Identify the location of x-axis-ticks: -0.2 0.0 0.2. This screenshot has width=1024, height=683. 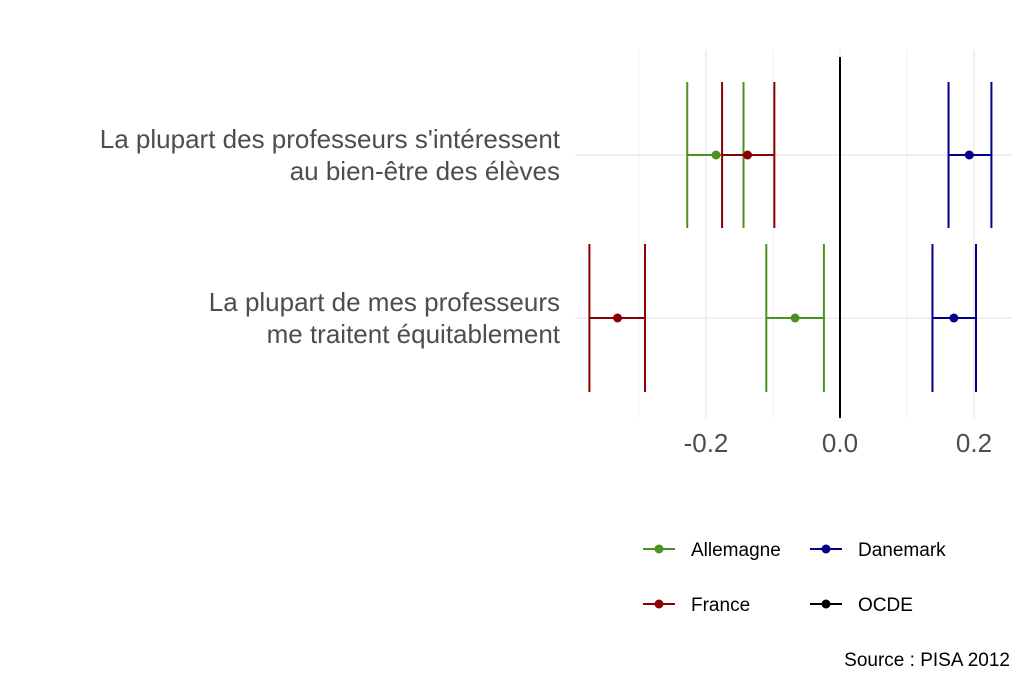
(838, 443).